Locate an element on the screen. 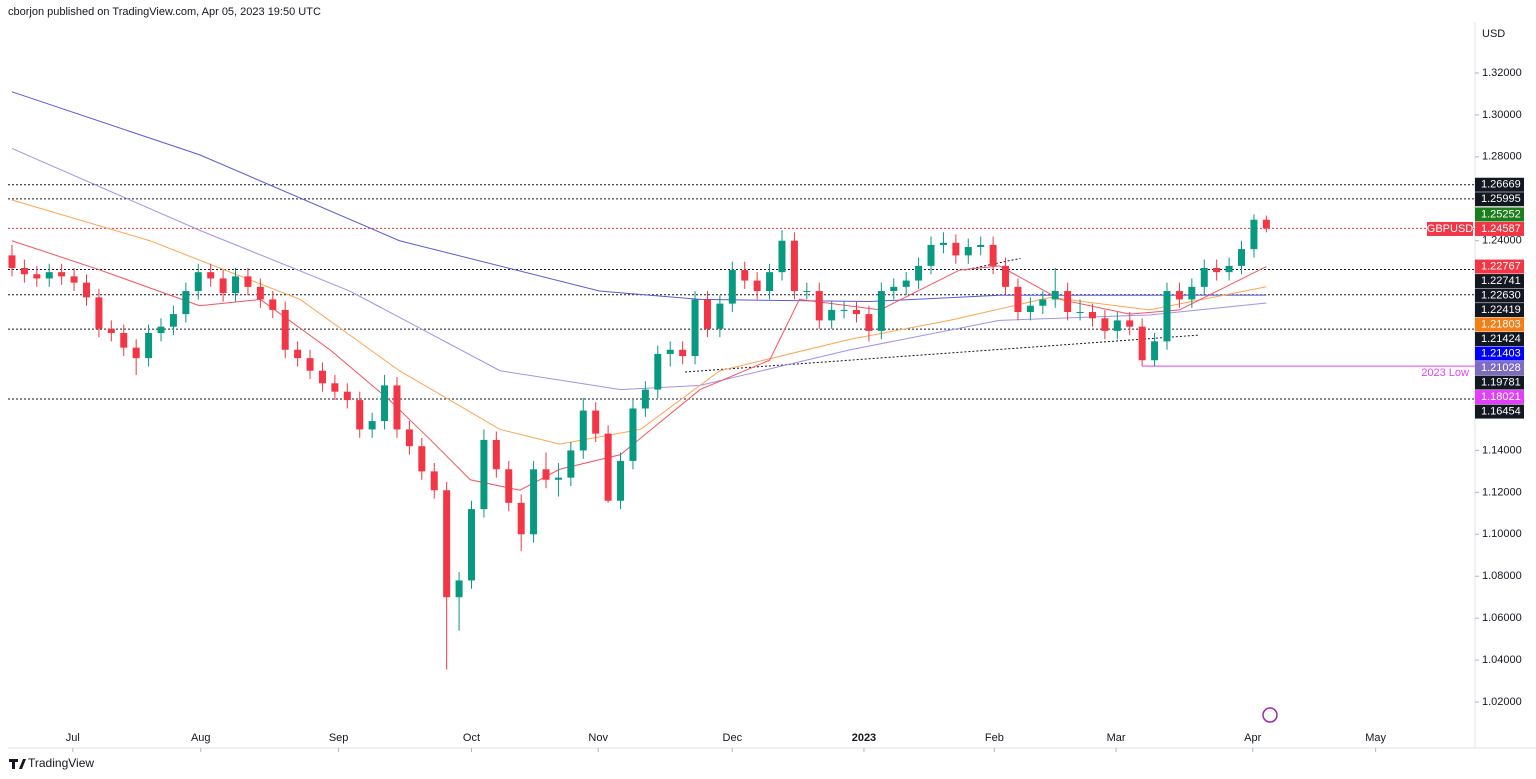 The width and height of the screenshot is (1536, 779). price-badge-label: 1.21803 is located at coordinates (1501, 324).